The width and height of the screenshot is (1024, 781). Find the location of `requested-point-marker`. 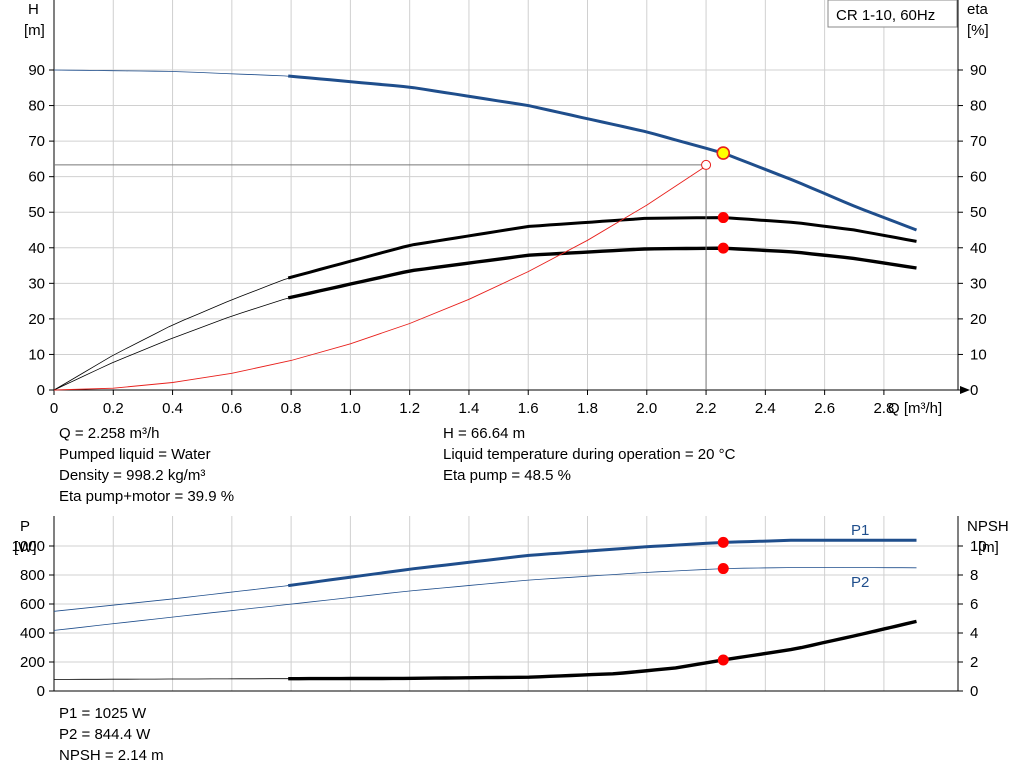

requested-point-marker is located at coordinates (706, 164).